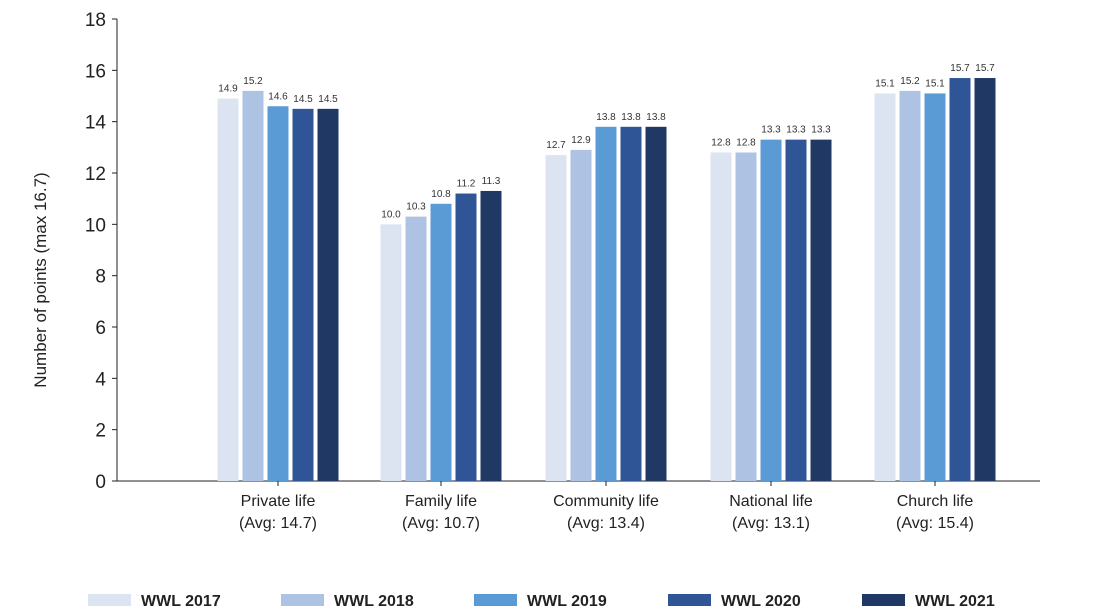  Describe the element at coordinates (100, 379) in the screenshot. I see `y-tick-label: 4` at that location.